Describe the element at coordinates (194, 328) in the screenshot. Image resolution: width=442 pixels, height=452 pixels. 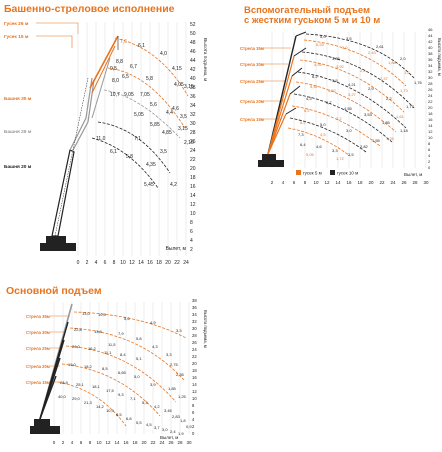
I see `y-tick: 30` at that location.